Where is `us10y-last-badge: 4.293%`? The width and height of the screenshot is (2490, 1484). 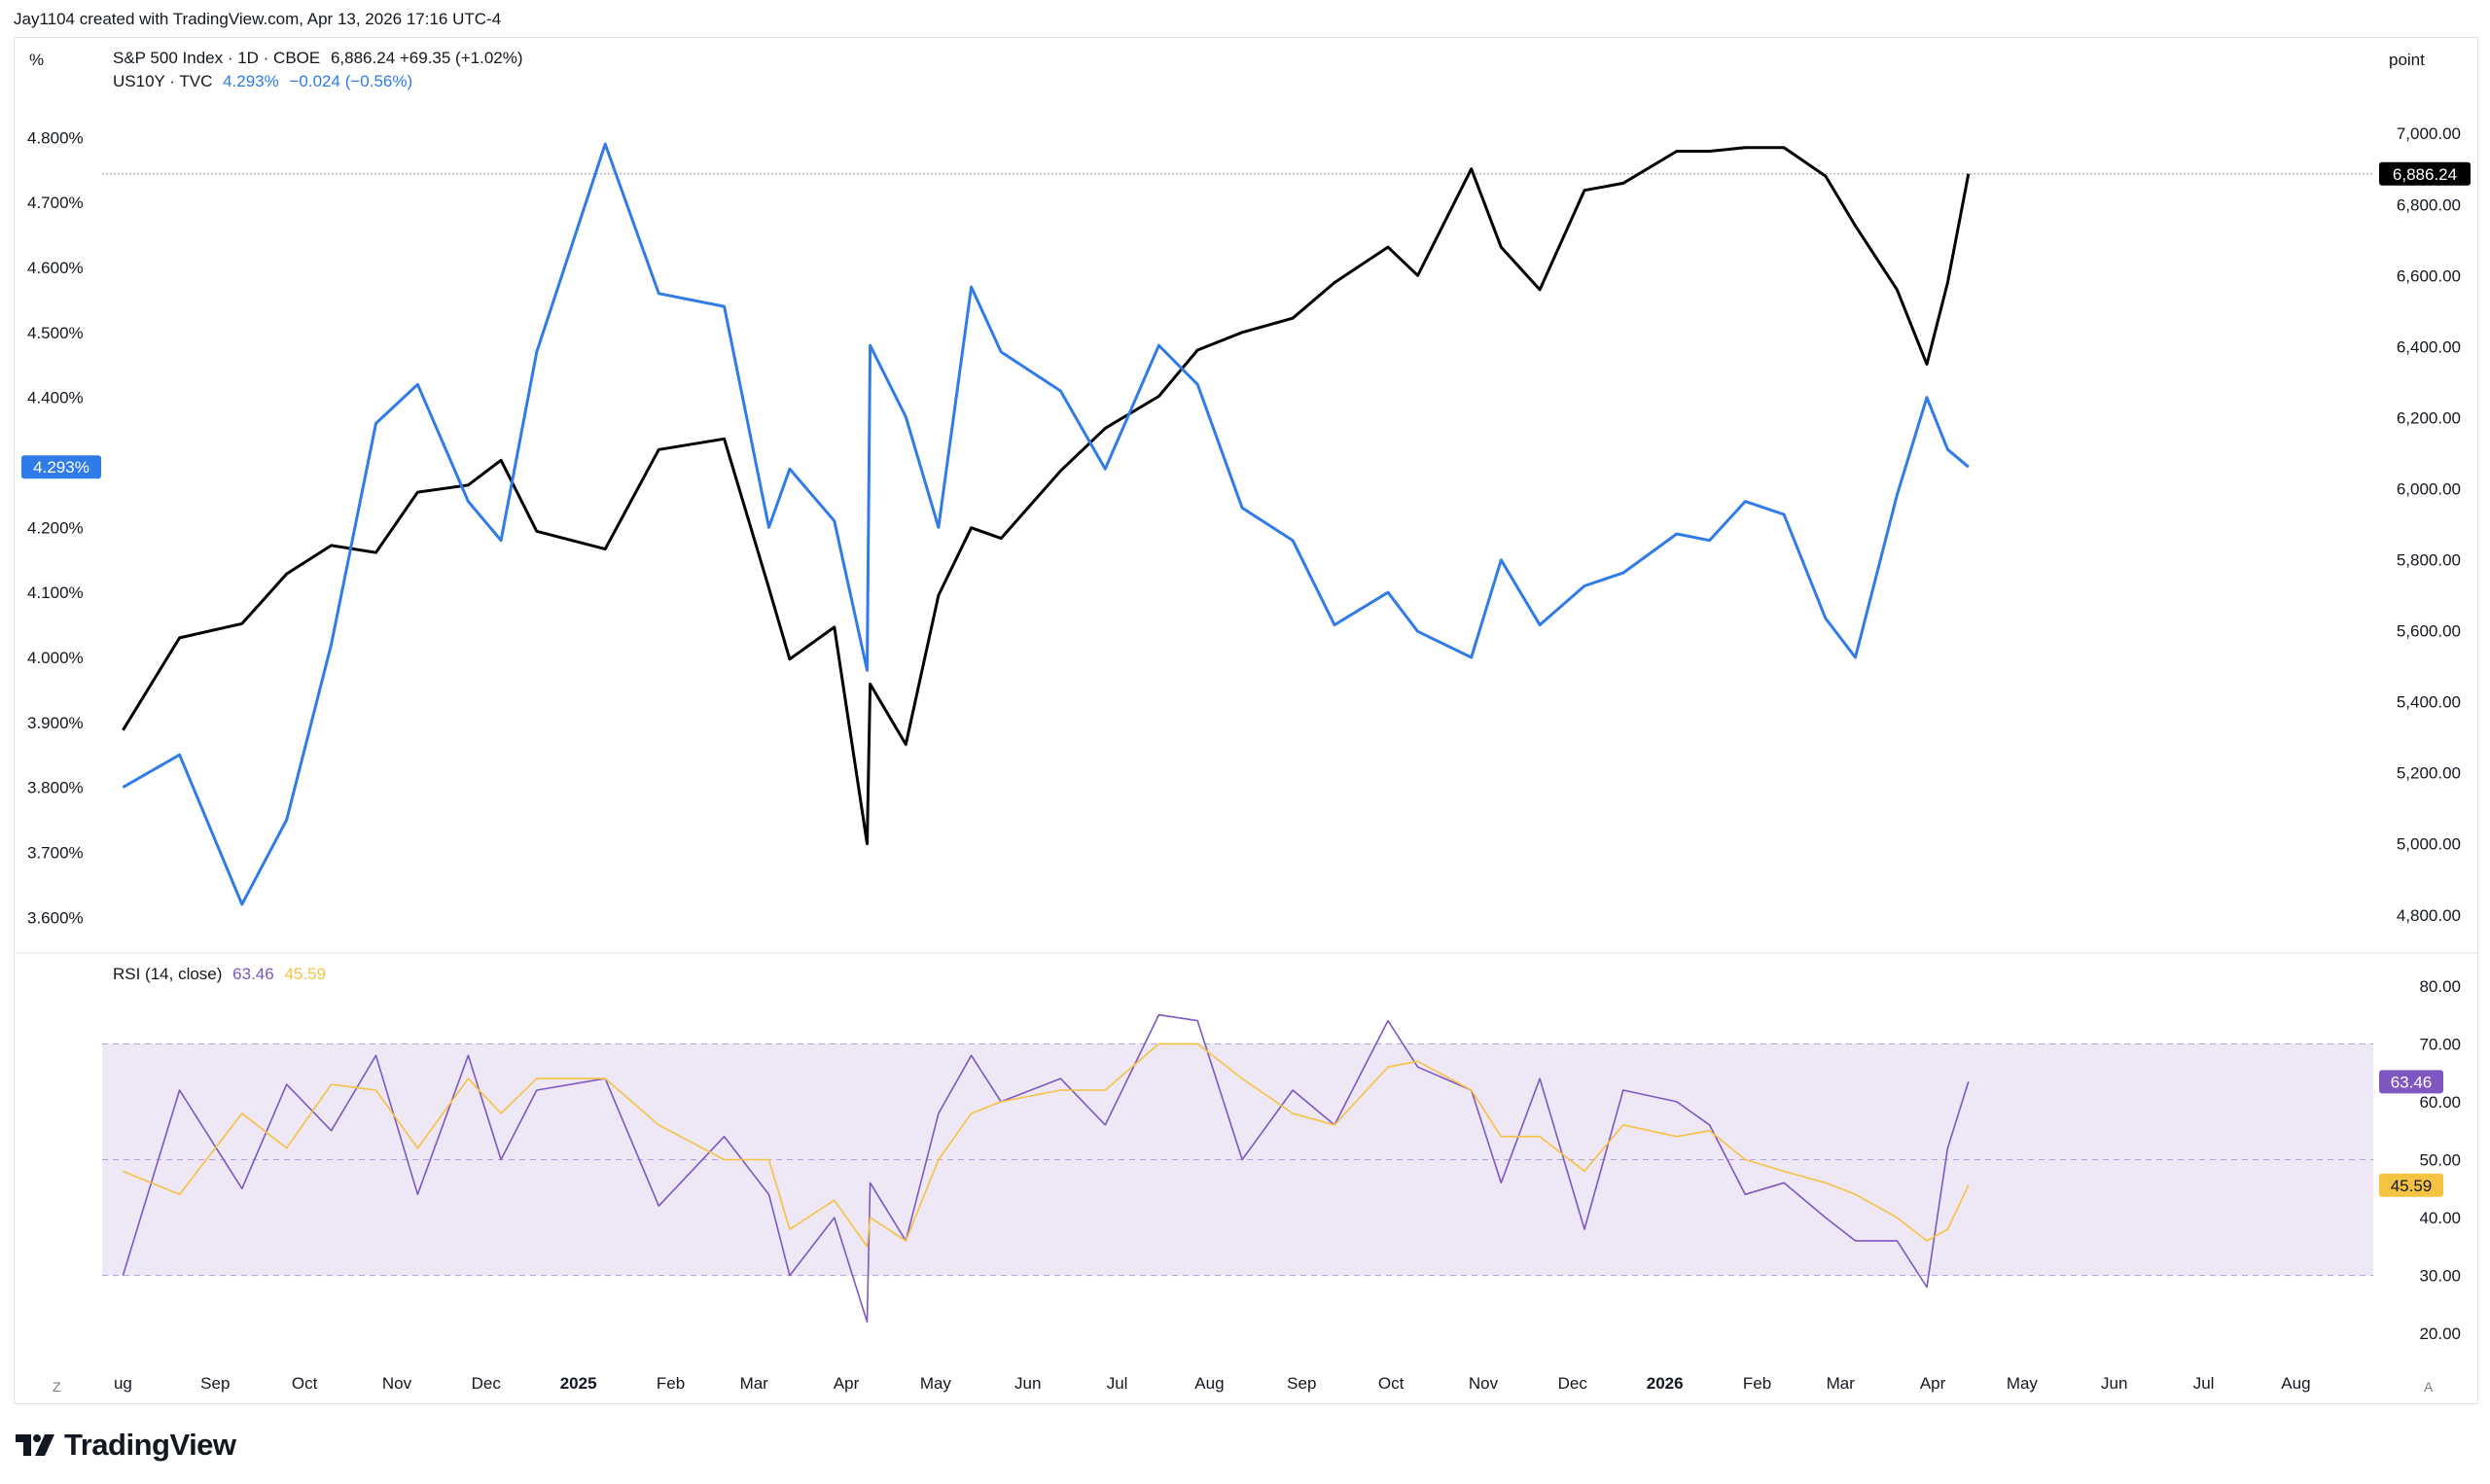
us10y-last-badge: 4.293% is located at coordinates (61, 467).